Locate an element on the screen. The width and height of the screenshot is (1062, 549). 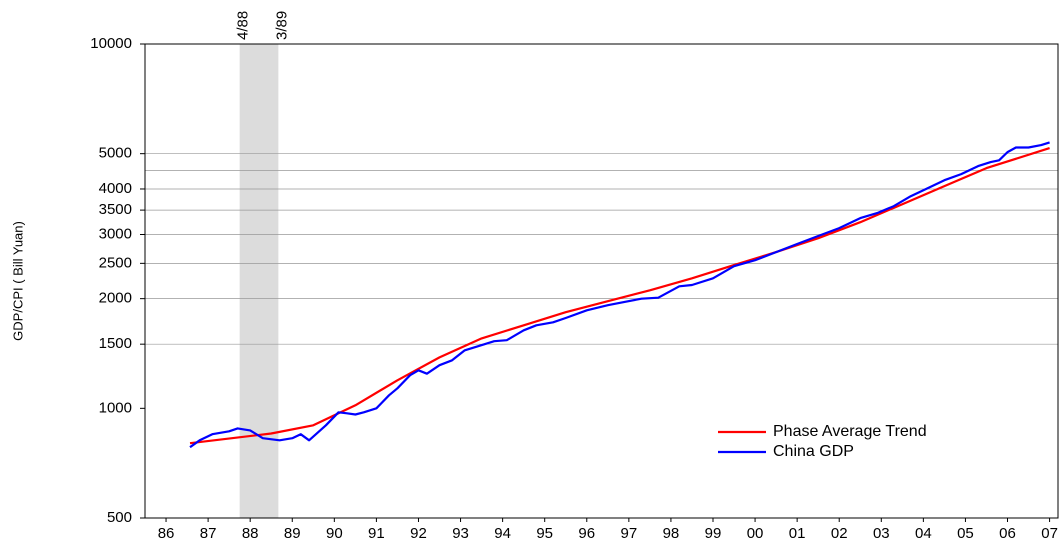
x-tick-label: 99 is located at coordinates (713, 533).